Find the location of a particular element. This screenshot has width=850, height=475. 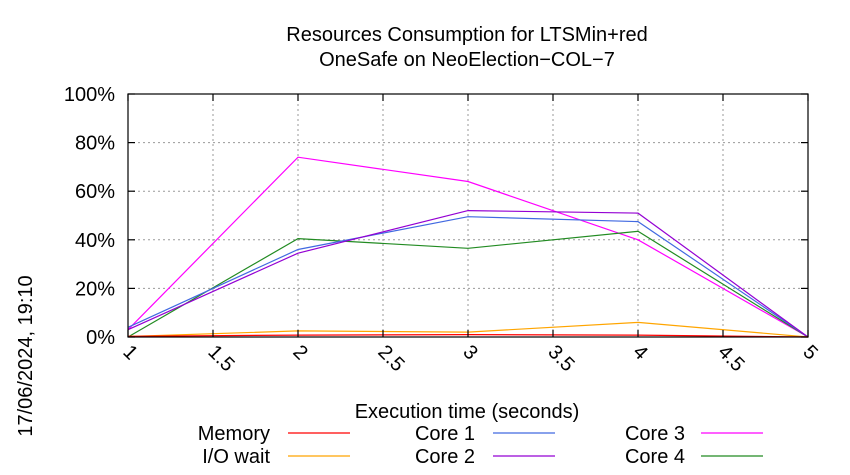

legend-entry: Core 1 is located at coordinates (485, 434).